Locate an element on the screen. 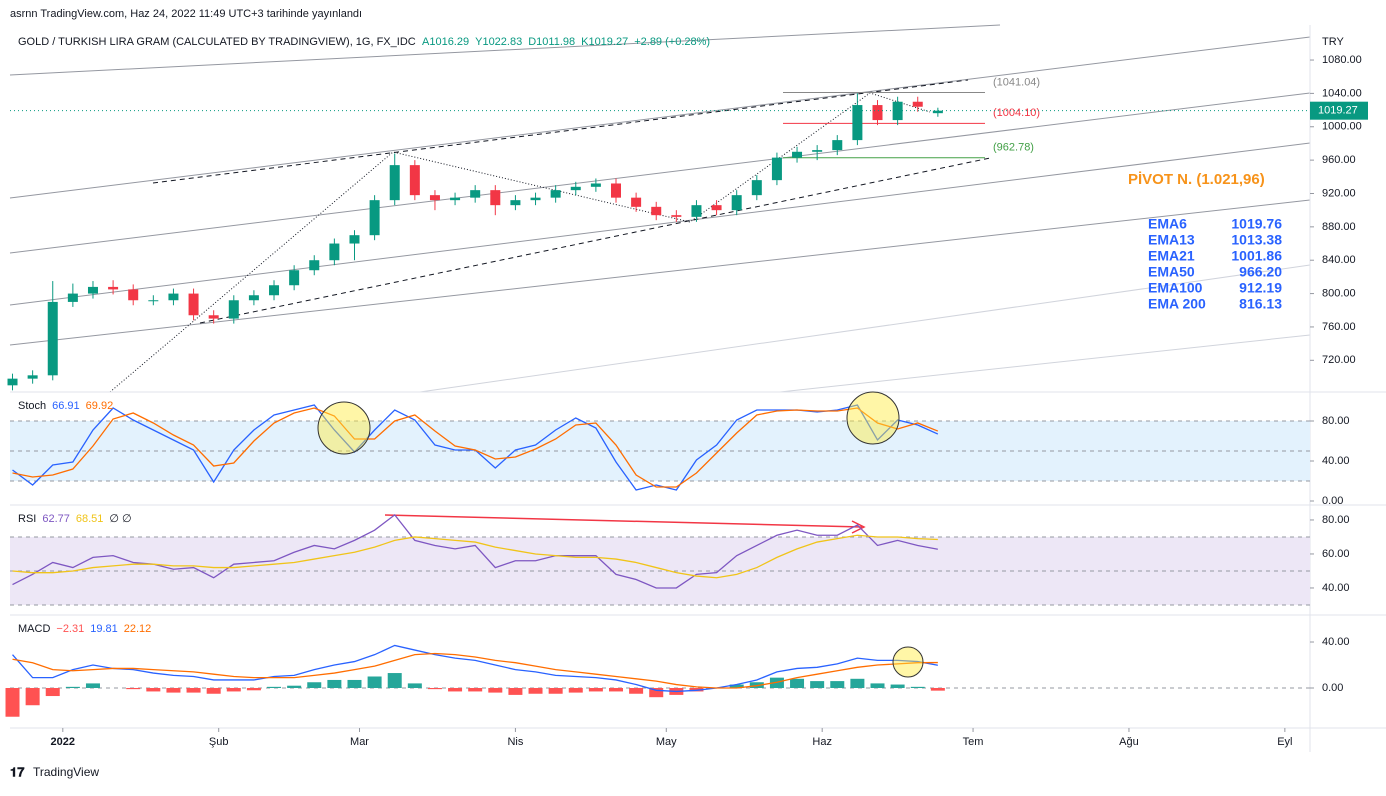  level-label: (962.78) is located at coordinates (1013, 148).